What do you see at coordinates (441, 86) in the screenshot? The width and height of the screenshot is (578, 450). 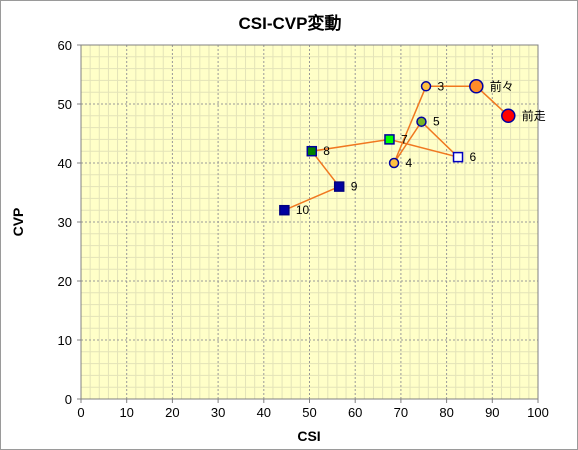 I see `data-point-label: 3` at bounding box center [441, 86].